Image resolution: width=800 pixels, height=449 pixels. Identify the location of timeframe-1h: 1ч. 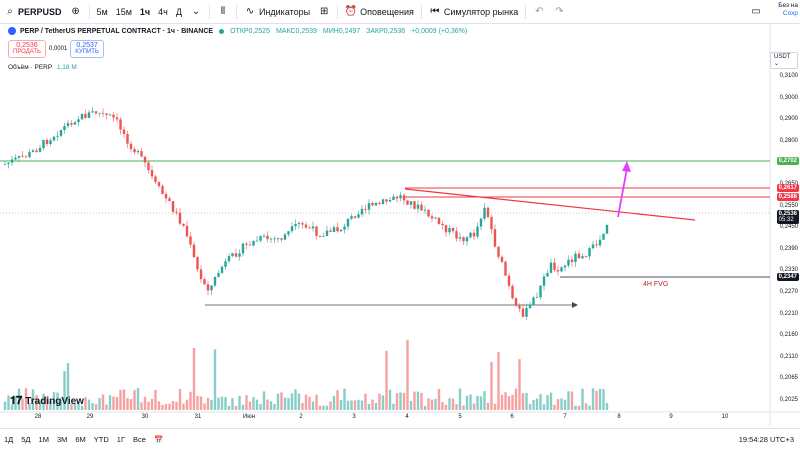
(145, 11).